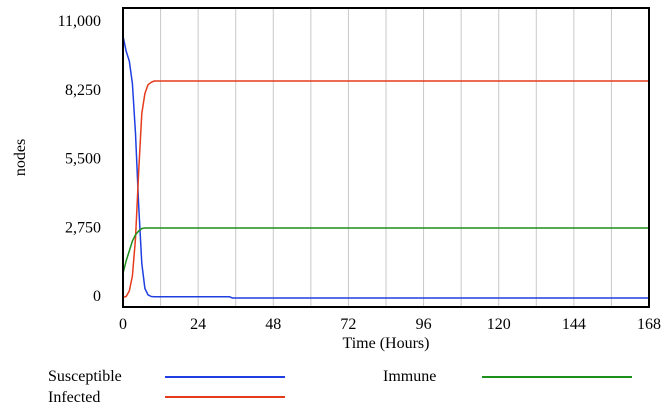 The width and height of the screenshot is (663, 410). What do you see at coordinates (225, 377) in the screenshot?
I see `legend-line-susceptible` at bounding box center [225, 377].